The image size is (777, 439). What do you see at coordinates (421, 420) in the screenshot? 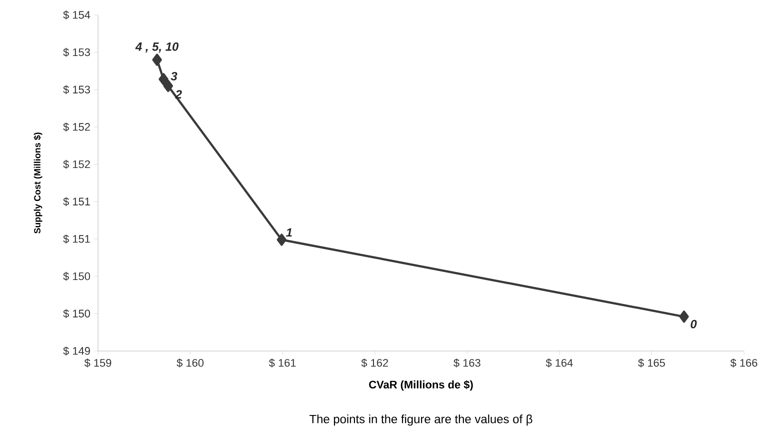
I see `text: The points in the figure are the values of β` at bounding box center [421, 420].